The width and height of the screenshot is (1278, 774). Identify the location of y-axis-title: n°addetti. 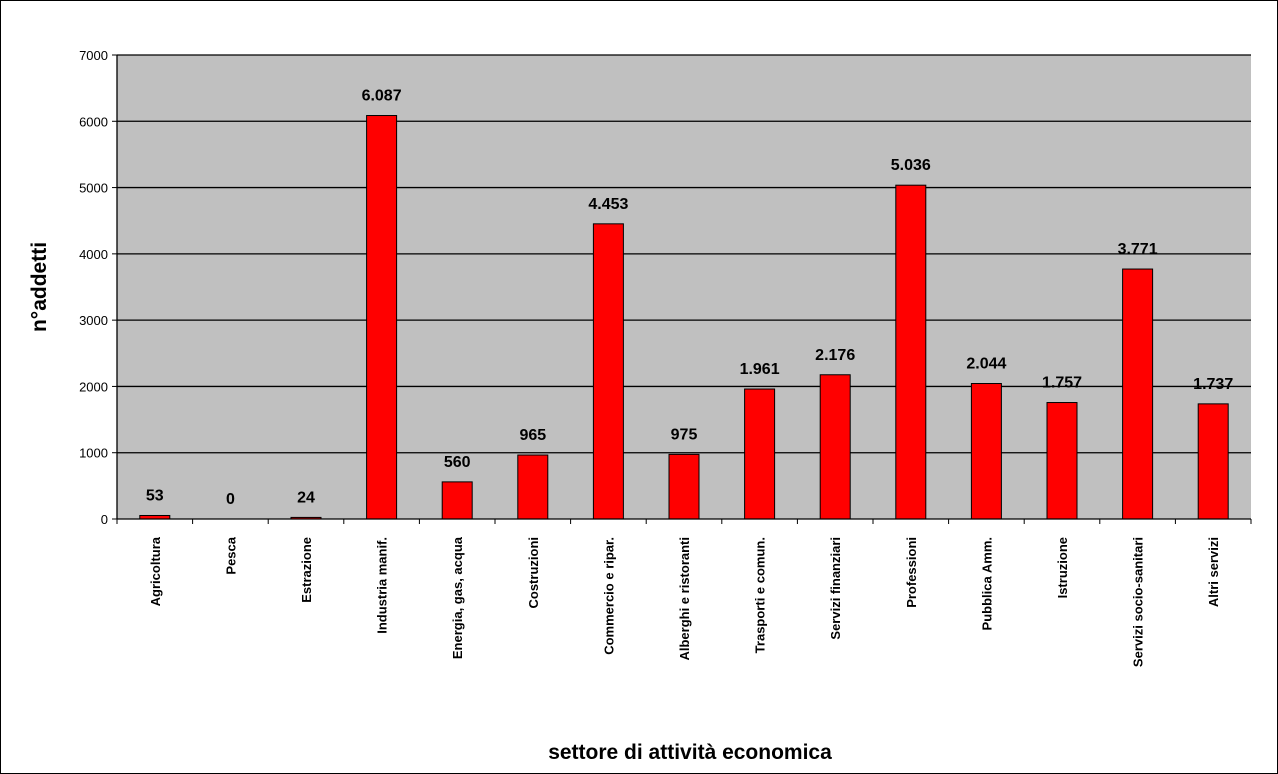
(39, 287).